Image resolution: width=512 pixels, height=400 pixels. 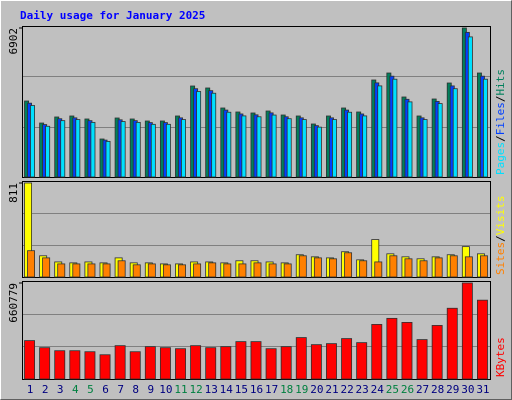 I want to click on x-tick-label: 30, so click(x=467, y=389).